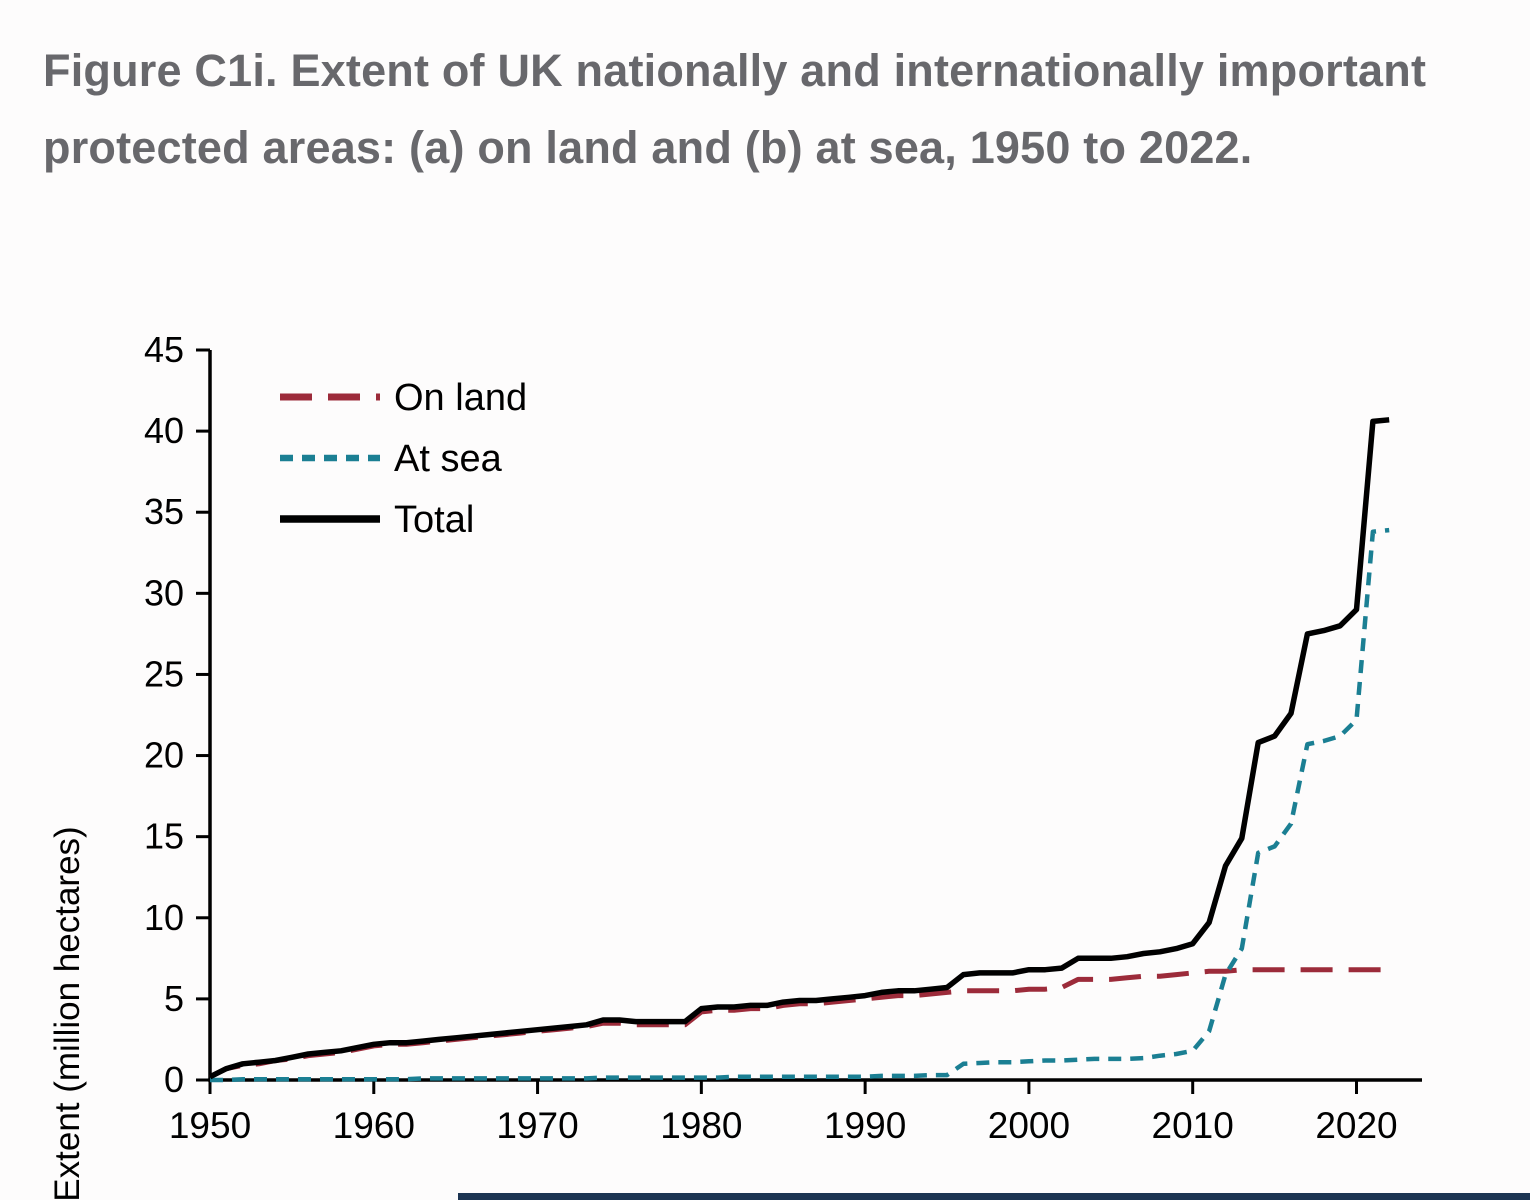 This screenshot has height=1200, width=1530. What do you see at coordinates (174, 1079) in the screenshot?
I see `y-tick-label: 0` at bounding box center [174, 1079].